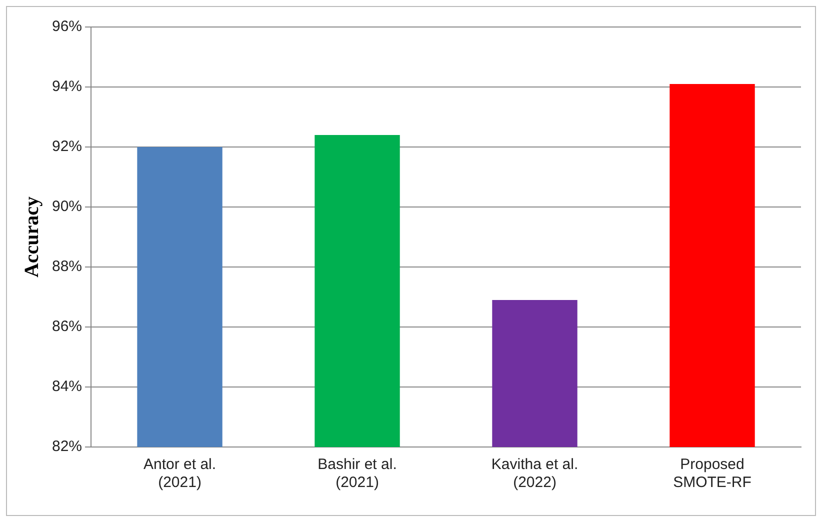  I want to click on x-tick-label: Antor et al. (2021), so click(179, 474).